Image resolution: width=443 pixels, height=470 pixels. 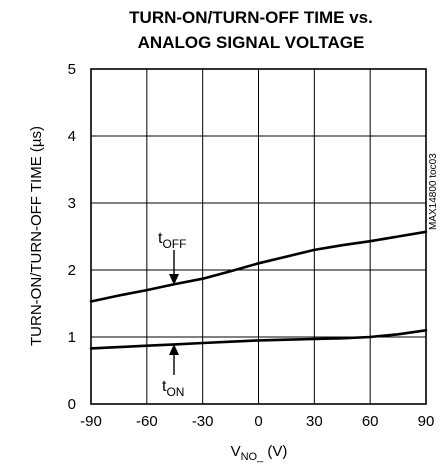 What do you see at coordinates (275, 451) in the screenshot?
I see `x-axis-label-unit: (V)` at bounding box center [275, 451].